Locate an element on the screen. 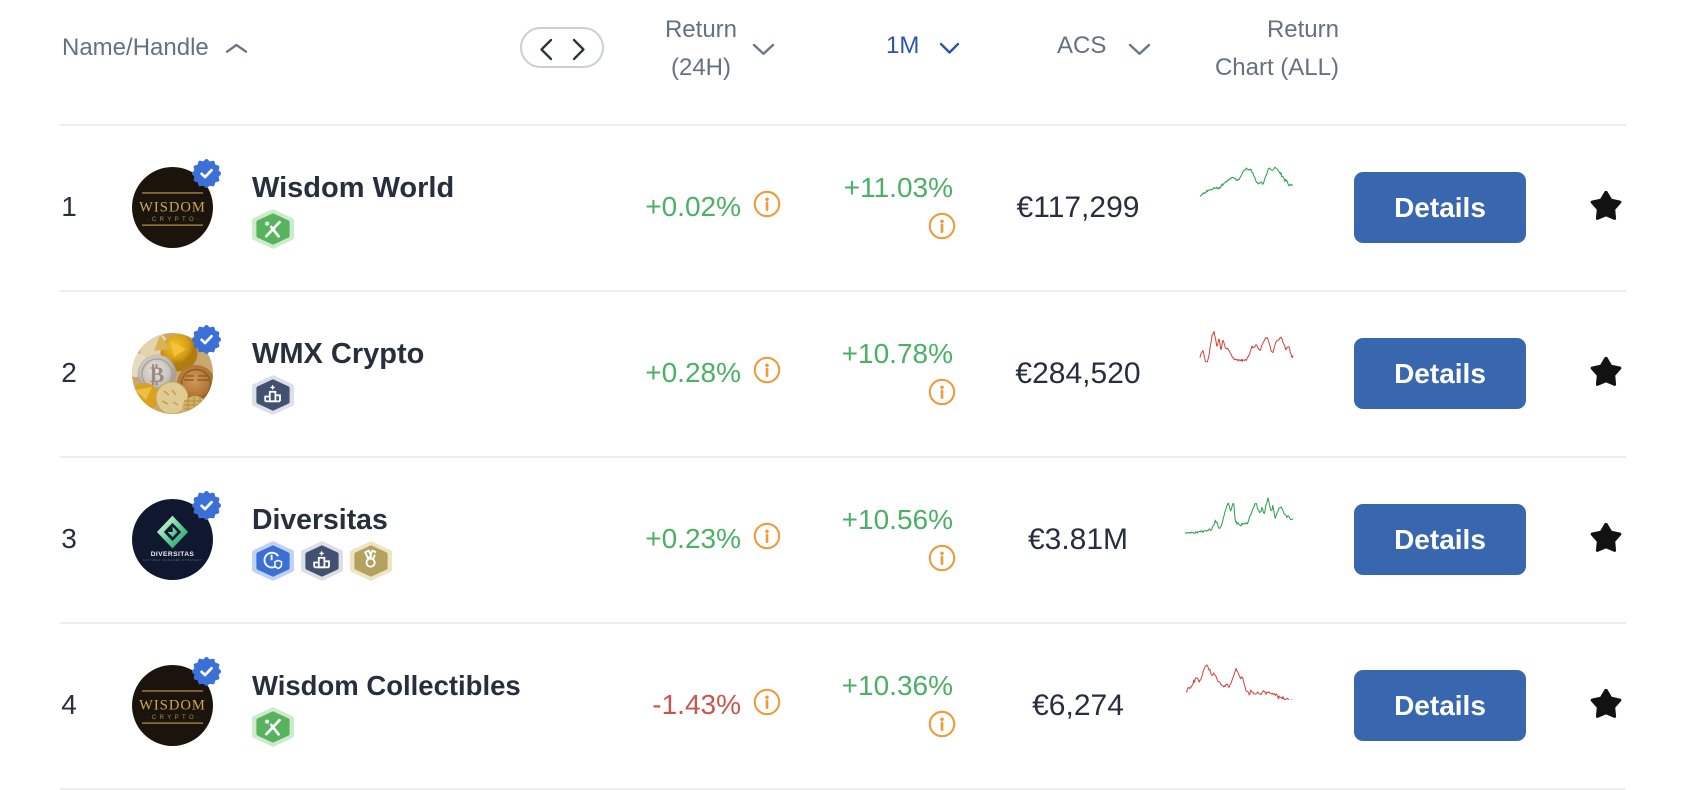  svg-text: DIVERSITAS is located at coordinates (173, 554).